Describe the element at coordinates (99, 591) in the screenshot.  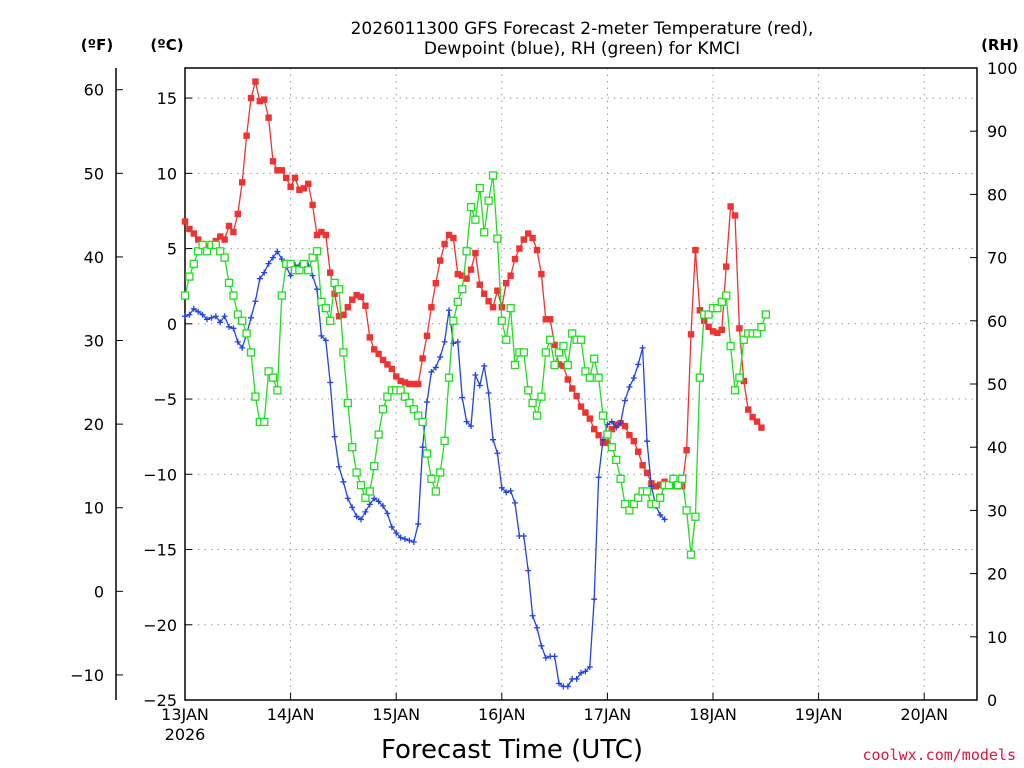
I see `y-tick-label-f: 0` at that location.